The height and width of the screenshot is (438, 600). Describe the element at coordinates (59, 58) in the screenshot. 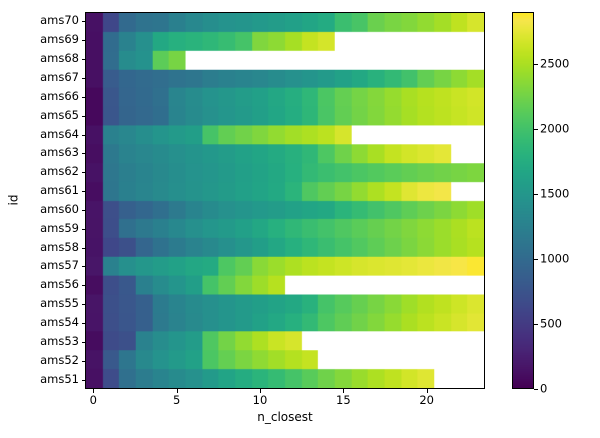

I see `y-tick-label: ams68` at that location.